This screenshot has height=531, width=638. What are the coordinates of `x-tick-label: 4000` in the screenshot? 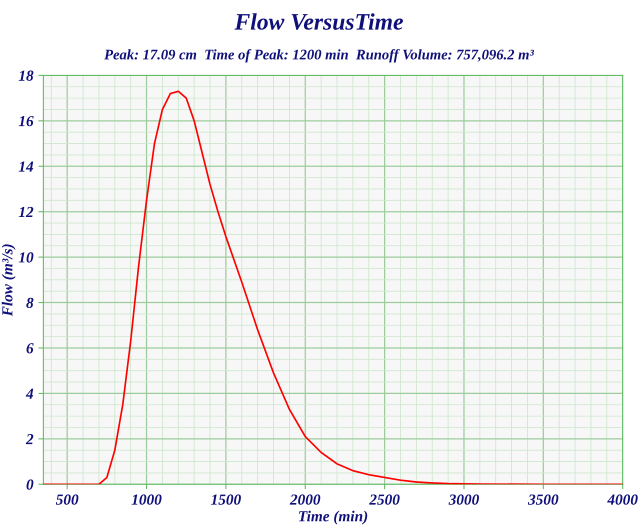 It's located at (622, 499).